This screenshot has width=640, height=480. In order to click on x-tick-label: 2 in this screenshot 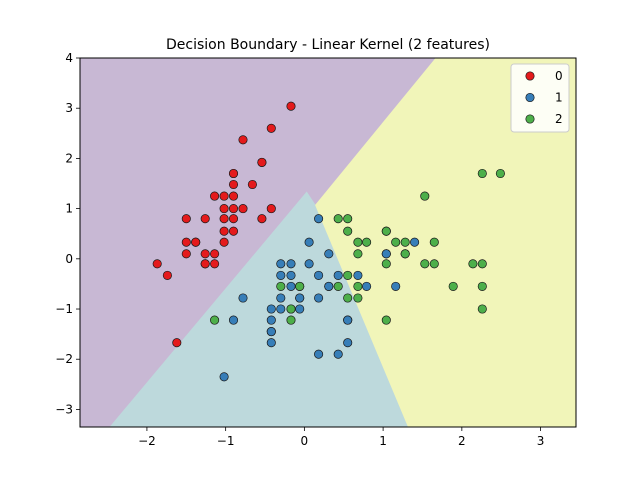, I will do `click(462, 441)`.